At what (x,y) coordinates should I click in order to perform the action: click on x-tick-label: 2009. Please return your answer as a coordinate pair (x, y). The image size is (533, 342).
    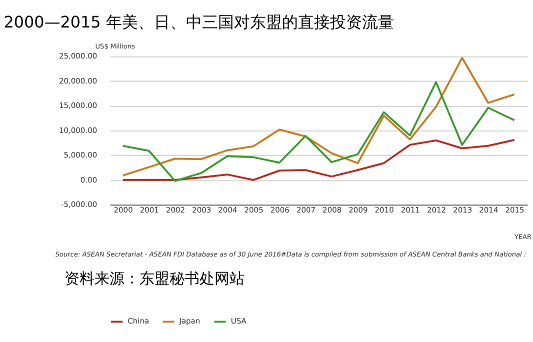
    Looking at the image, I should click on (358, 210).